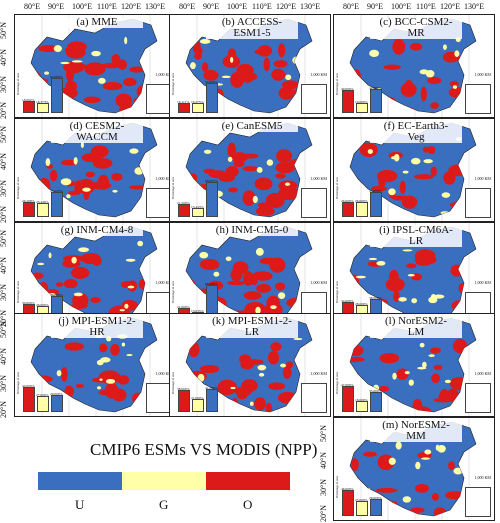 Image resolution: width=500 pixels, height=523 pixels. Describe the element at coordinates (198, 405) in the screenshot. I see `bar-g` at that location.